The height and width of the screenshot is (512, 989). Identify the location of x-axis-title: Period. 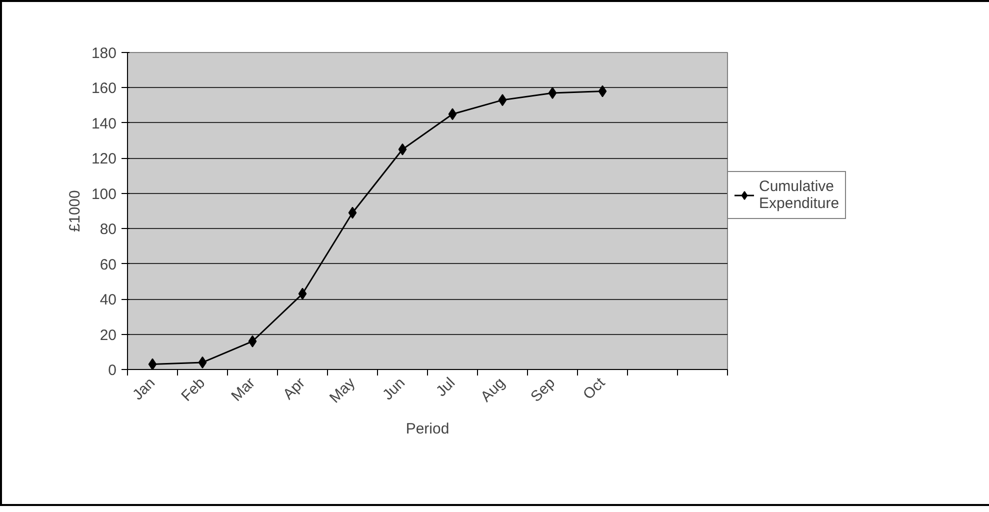
(428, 429).